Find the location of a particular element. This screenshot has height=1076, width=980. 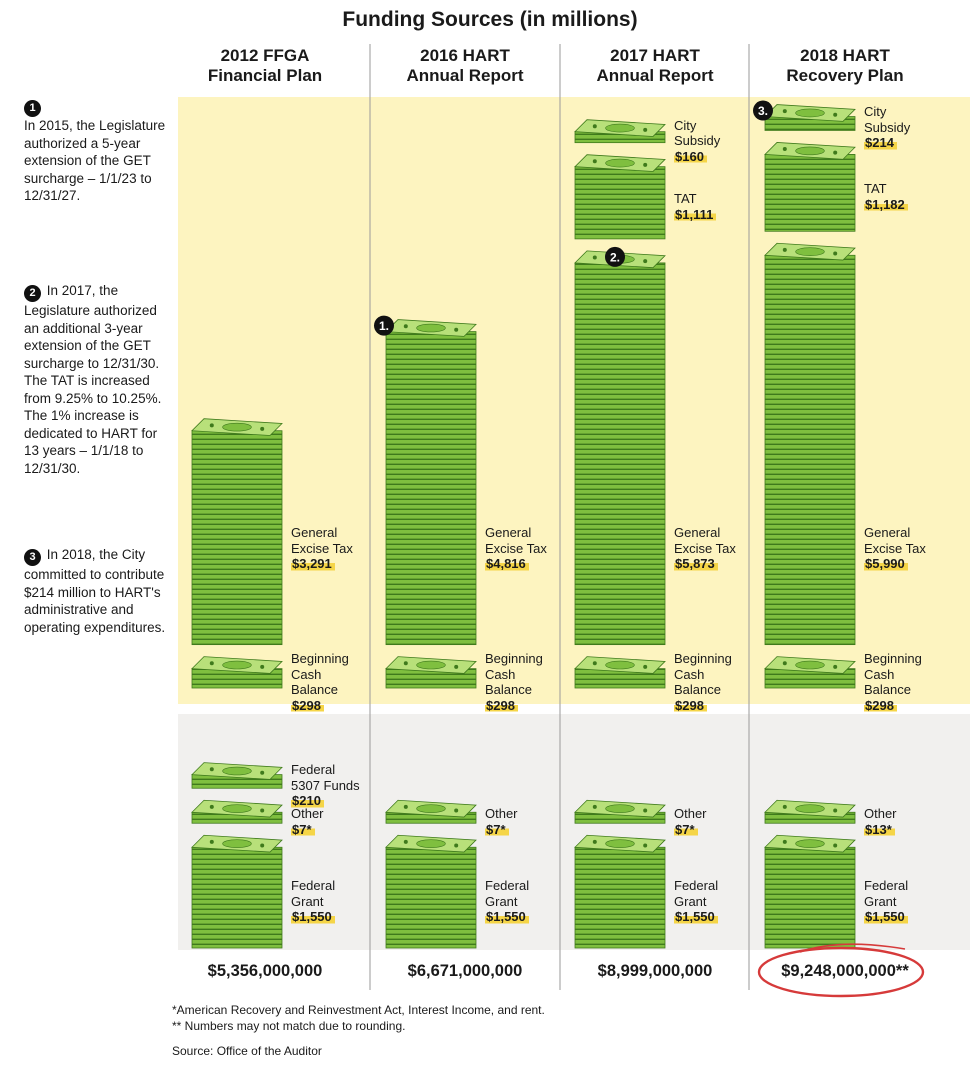

data-label-general-excise-tax-1: $3,291 is located at coordinates (313, 564).